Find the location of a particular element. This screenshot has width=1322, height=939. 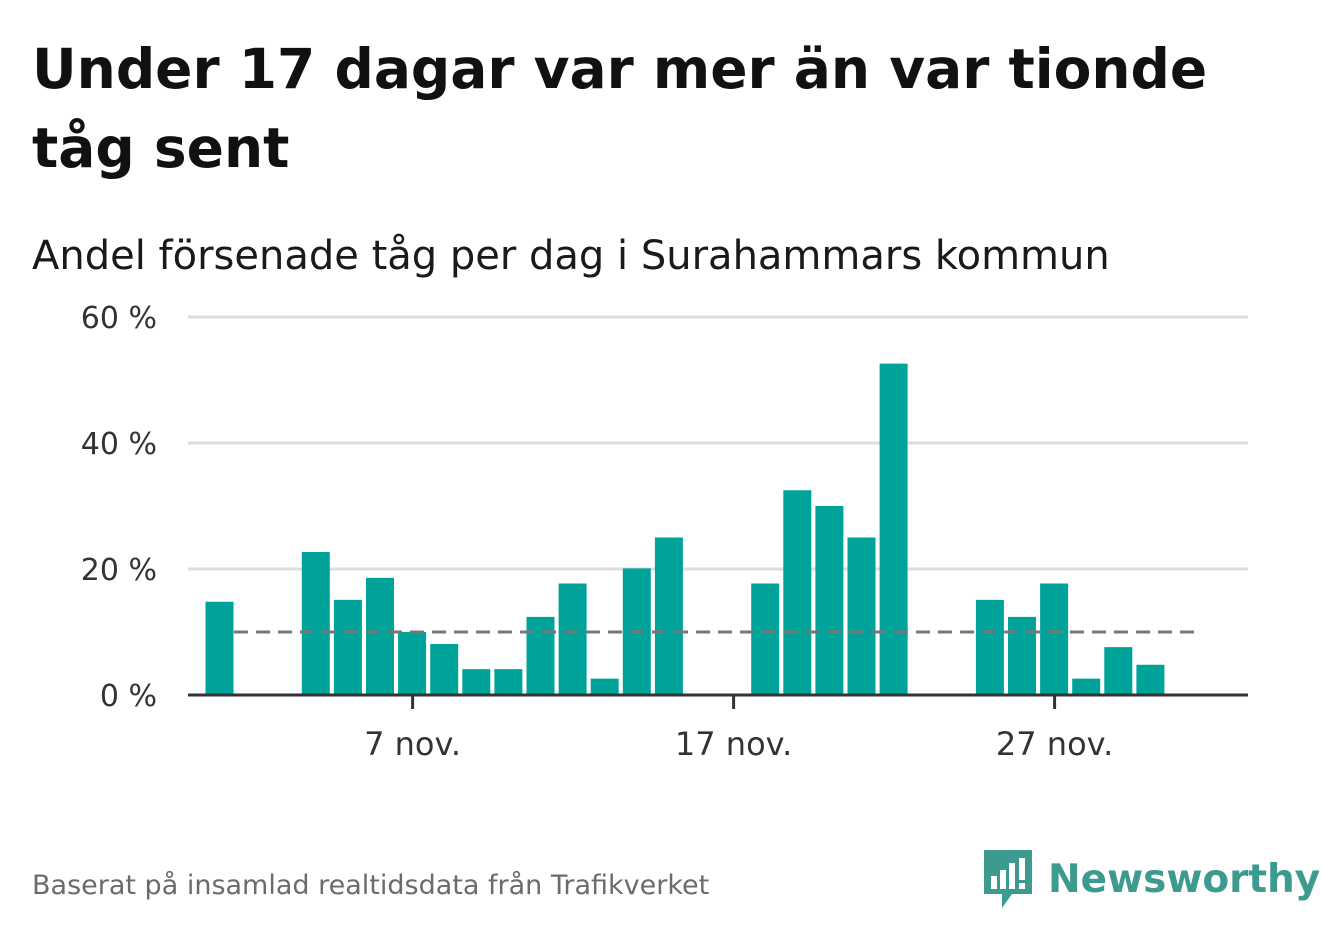

brand-logo: Newsworthy is located at coordinates (1151, 879).